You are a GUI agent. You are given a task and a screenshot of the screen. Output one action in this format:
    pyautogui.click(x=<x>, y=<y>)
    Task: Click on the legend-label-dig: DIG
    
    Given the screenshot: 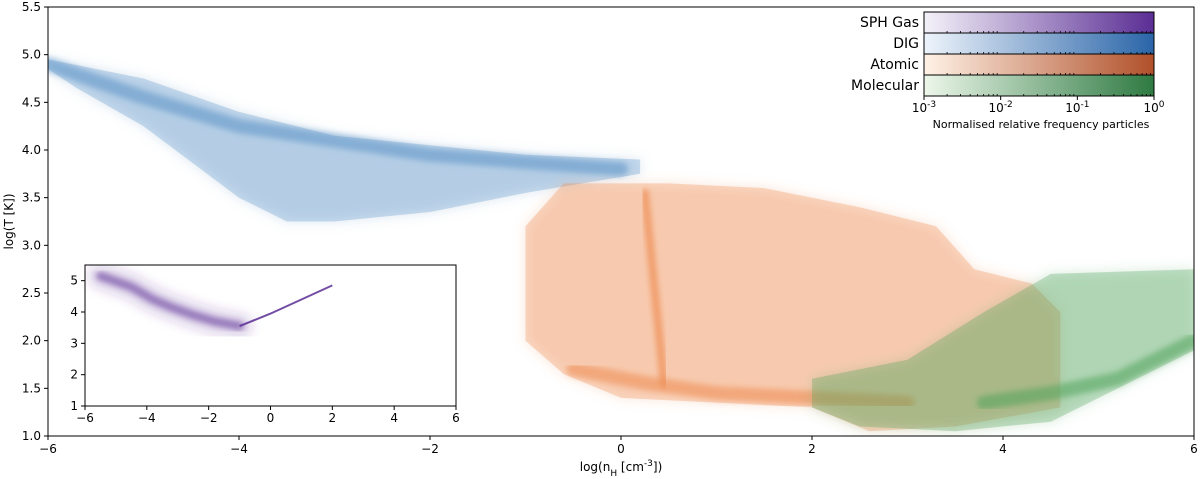 What is the action you would take?
    pyautogui.click(x=906, y=44)
    